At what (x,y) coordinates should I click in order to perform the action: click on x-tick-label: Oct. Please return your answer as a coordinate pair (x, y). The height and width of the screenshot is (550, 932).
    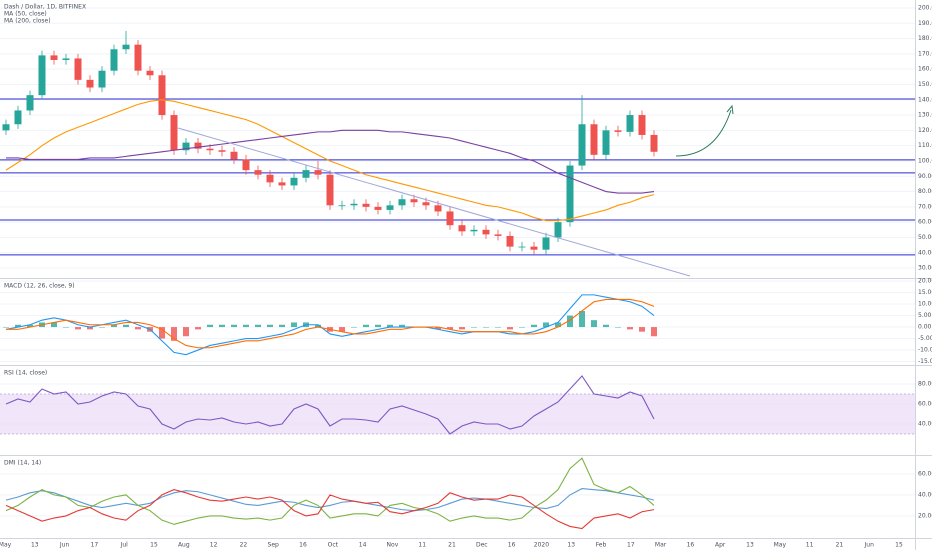
    Looking at the image, I should click on (333, 545).